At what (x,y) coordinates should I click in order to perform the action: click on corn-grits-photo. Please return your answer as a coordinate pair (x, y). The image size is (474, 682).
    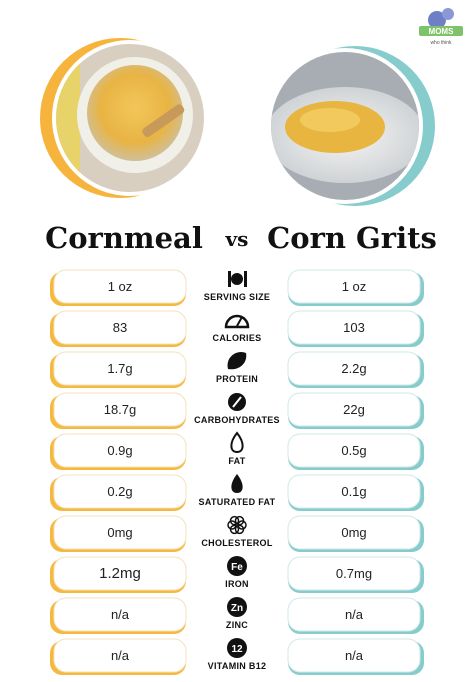
    Looking at the image, I should click on (351, 126).